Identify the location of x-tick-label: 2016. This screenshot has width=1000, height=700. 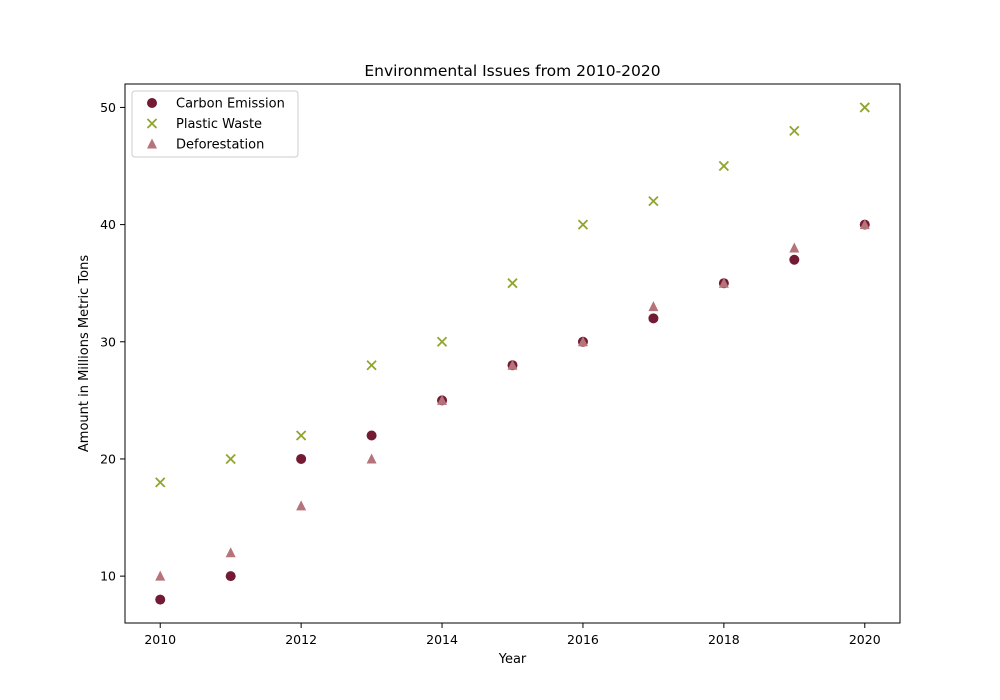
(583, 639).